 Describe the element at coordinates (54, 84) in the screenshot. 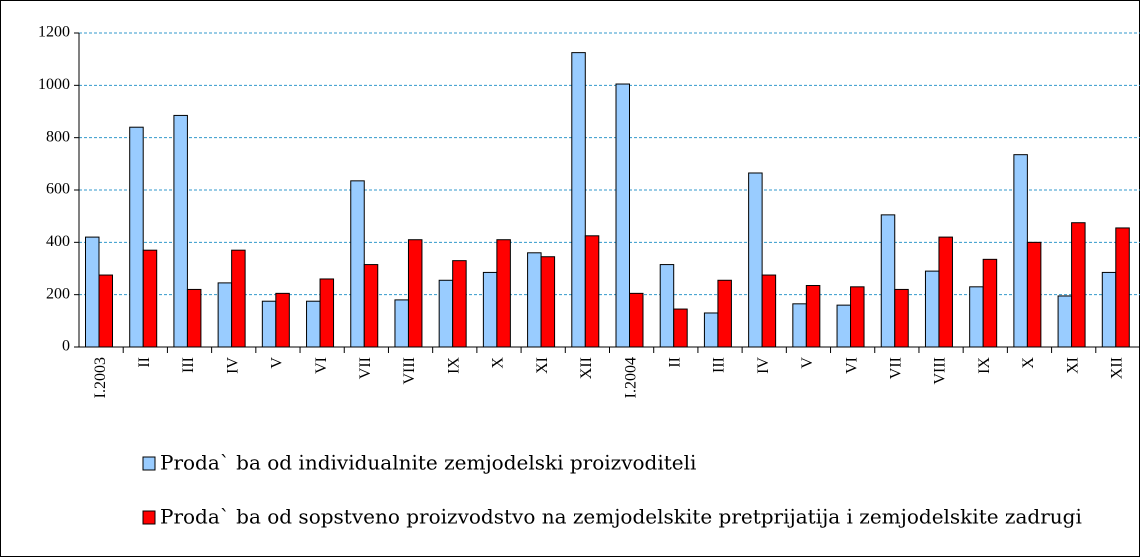

I see `y-tick-label: 1000` at that location.